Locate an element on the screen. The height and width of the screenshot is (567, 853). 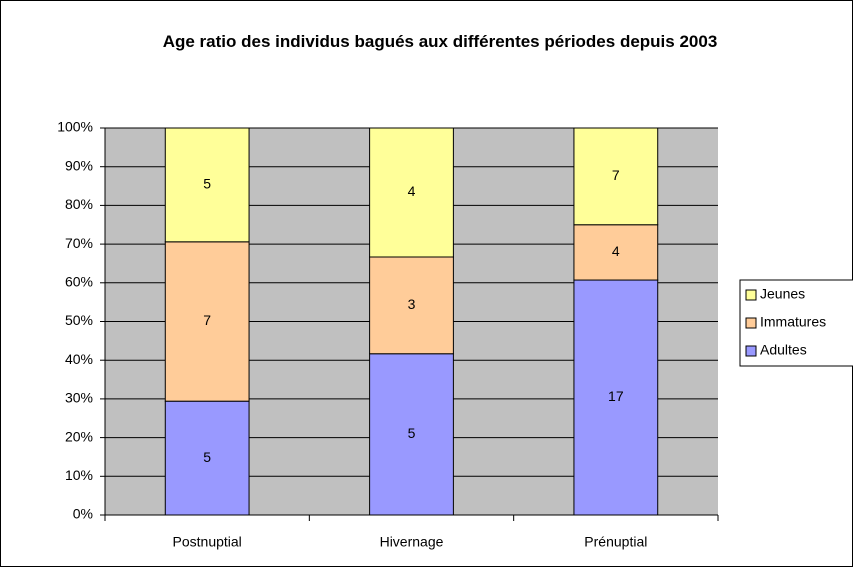
y-tick-label: 70% is located at coordinates (79, 243).